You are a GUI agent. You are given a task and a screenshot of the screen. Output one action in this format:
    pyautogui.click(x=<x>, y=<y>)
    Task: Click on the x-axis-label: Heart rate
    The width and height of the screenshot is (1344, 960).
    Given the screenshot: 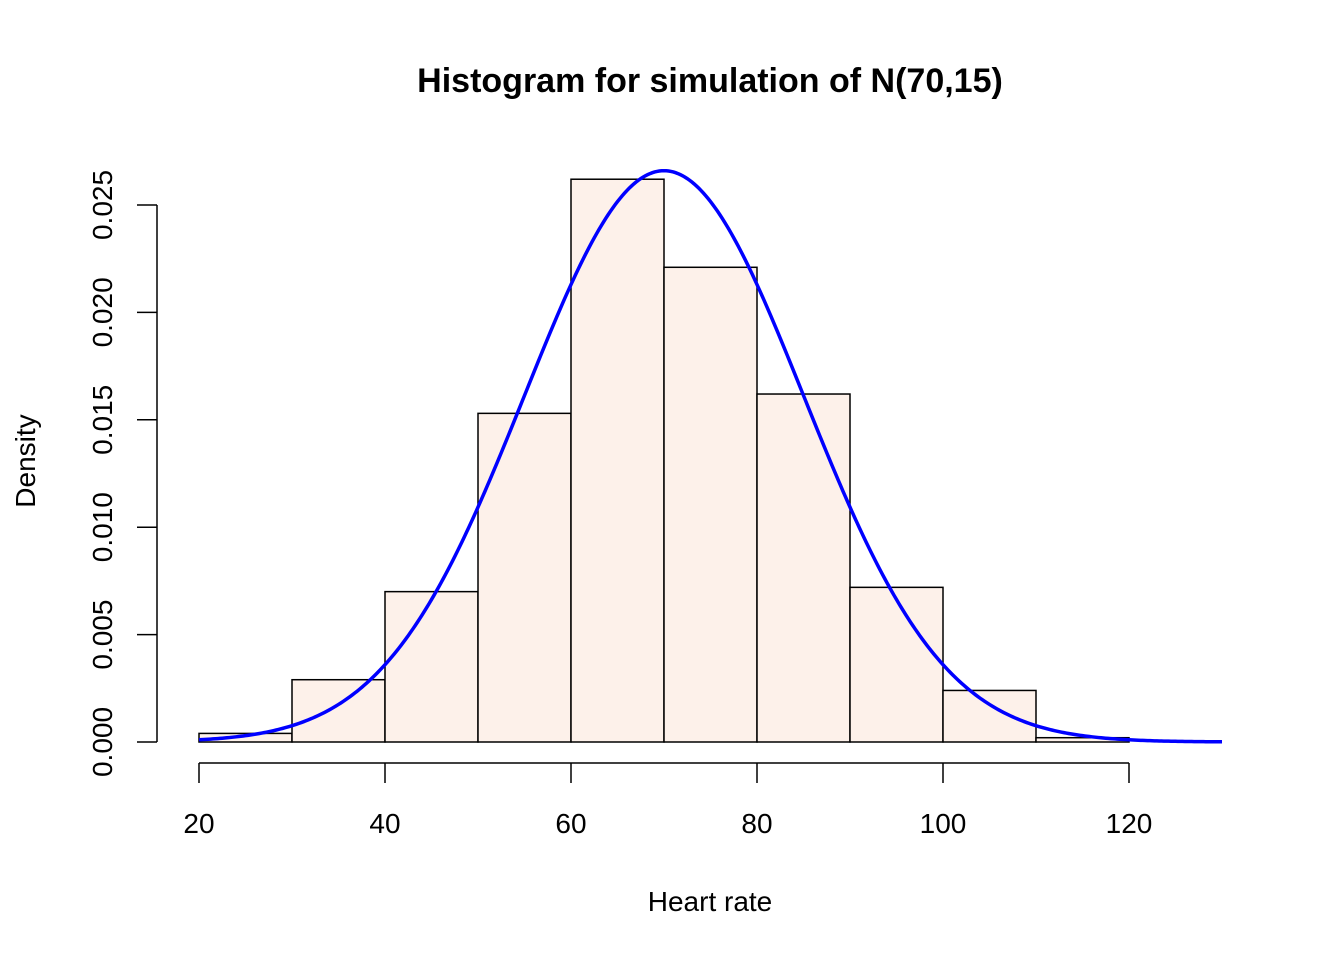 What is the action you would take?
    pyautogui.click(x=710, y=901)
    